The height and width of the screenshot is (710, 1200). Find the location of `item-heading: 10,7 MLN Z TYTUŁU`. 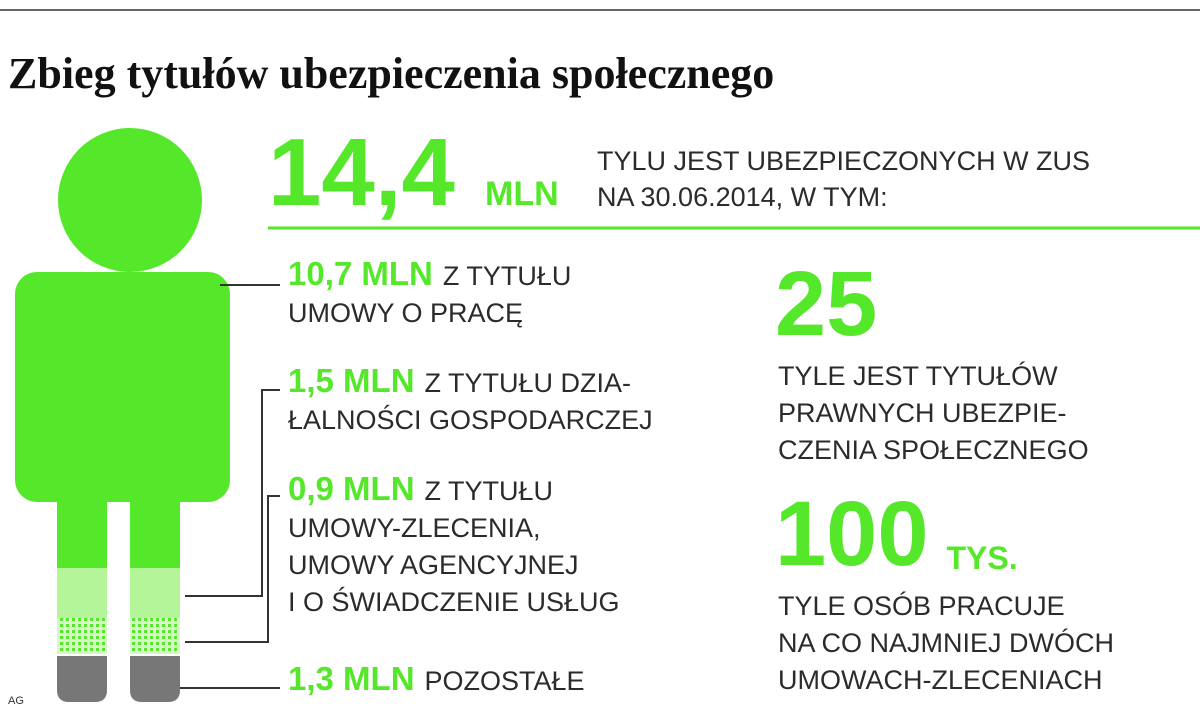

item-heading: 10,7 MLN Z TYTUŁU is located at coordinates (429, 273).